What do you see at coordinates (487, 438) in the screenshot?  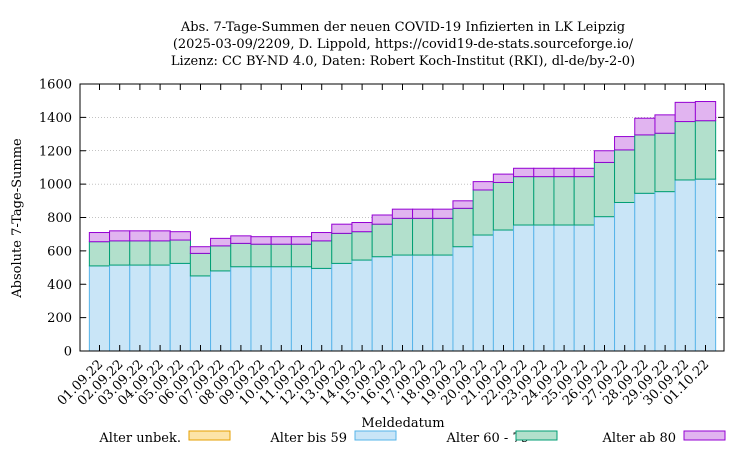 I see `legend-label-age60_79: Alter 60 - 79` at bounding box center [487, 438].